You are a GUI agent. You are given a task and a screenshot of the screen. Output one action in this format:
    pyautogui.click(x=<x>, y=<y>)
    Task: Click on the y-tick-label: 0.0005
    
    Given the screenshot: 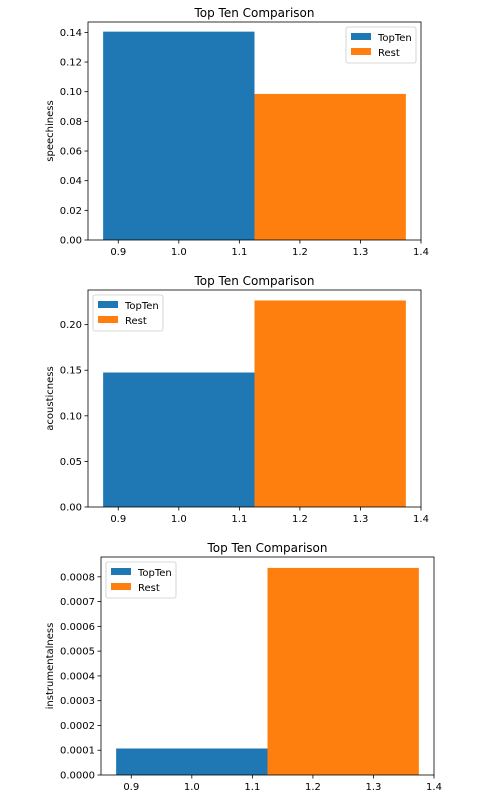 What is the action you would take?
    pyautogui.click(x=77, y=652)
    